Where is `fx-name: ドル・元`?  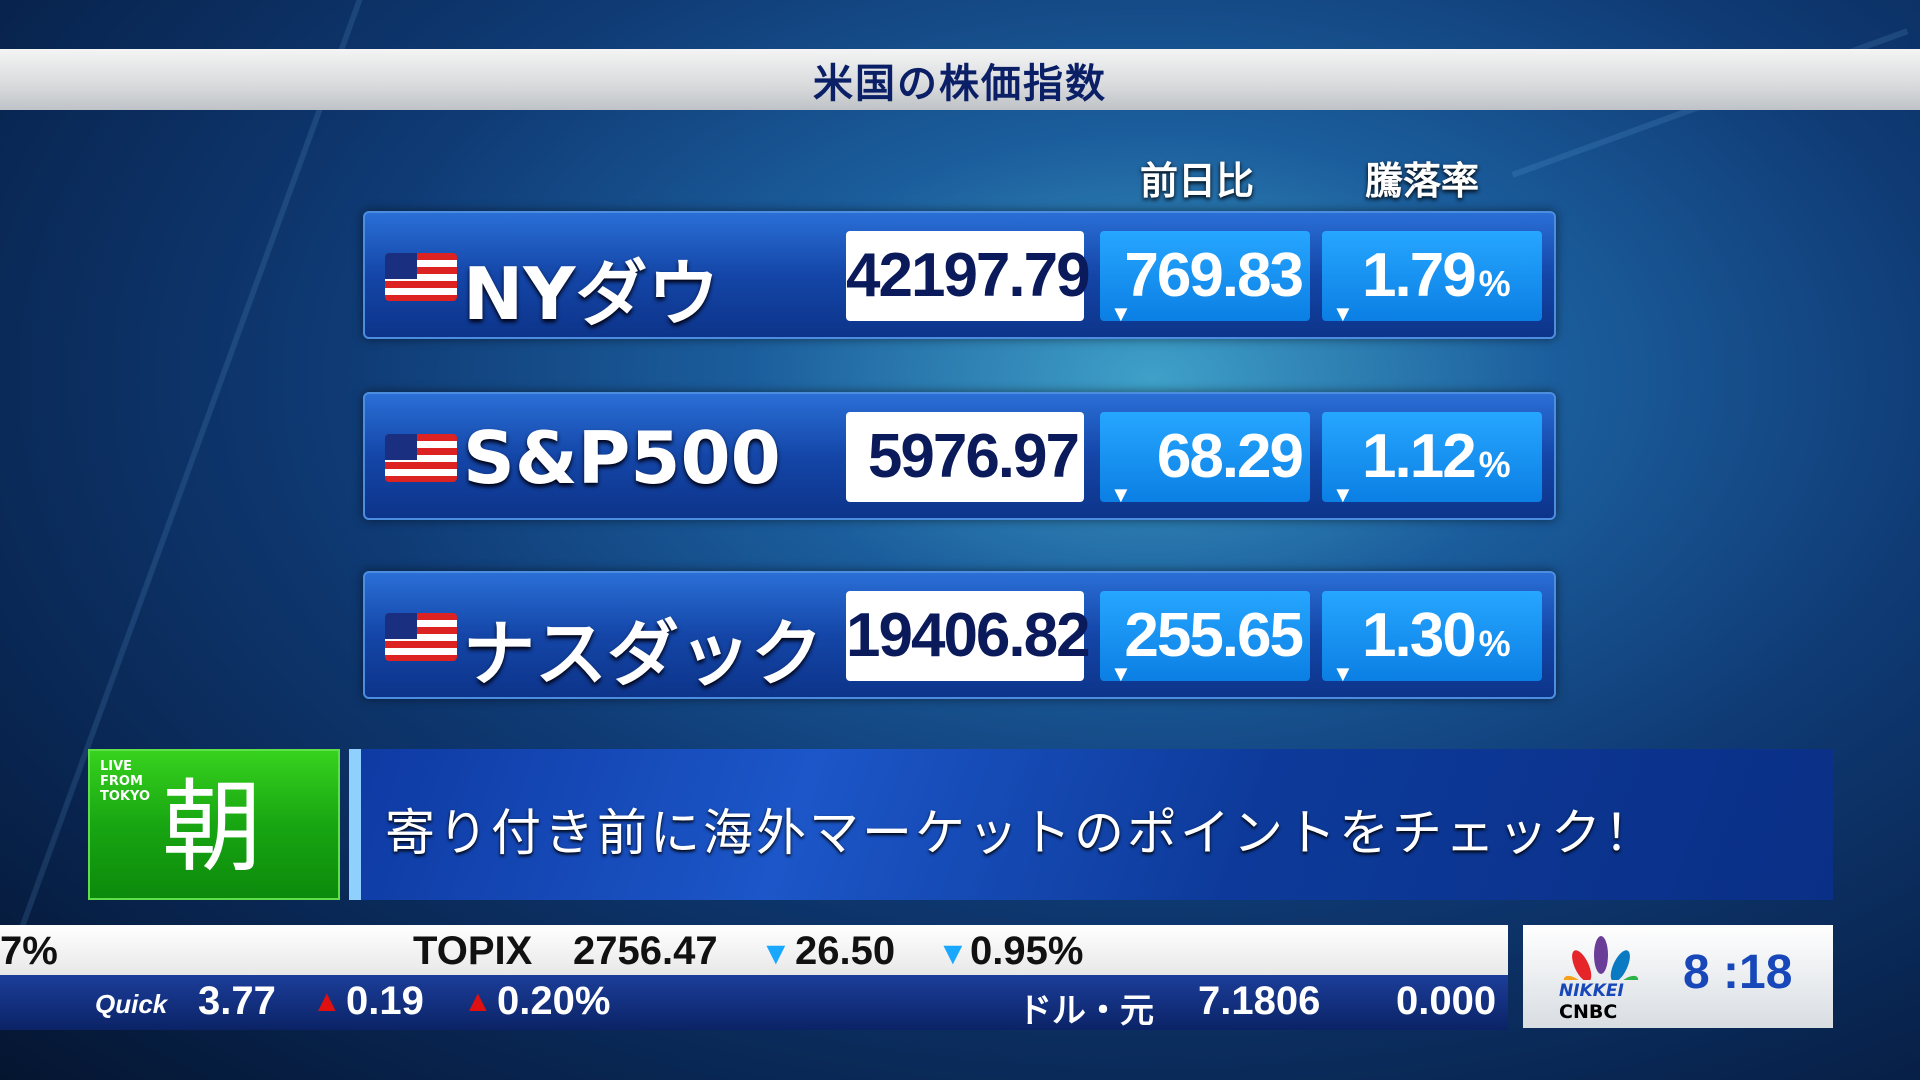 fx-name: ドル・元 is located at coordinates (1086, 1011).